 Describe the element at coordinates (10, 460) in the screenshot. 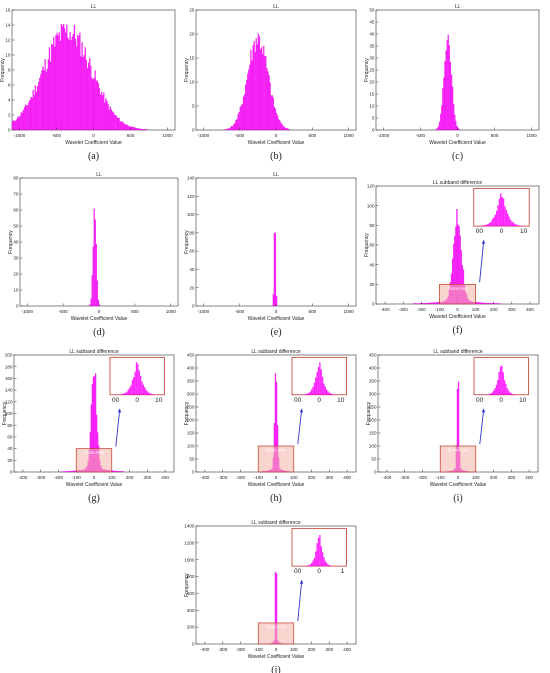

I see `y-tick-label: 20` at that location.